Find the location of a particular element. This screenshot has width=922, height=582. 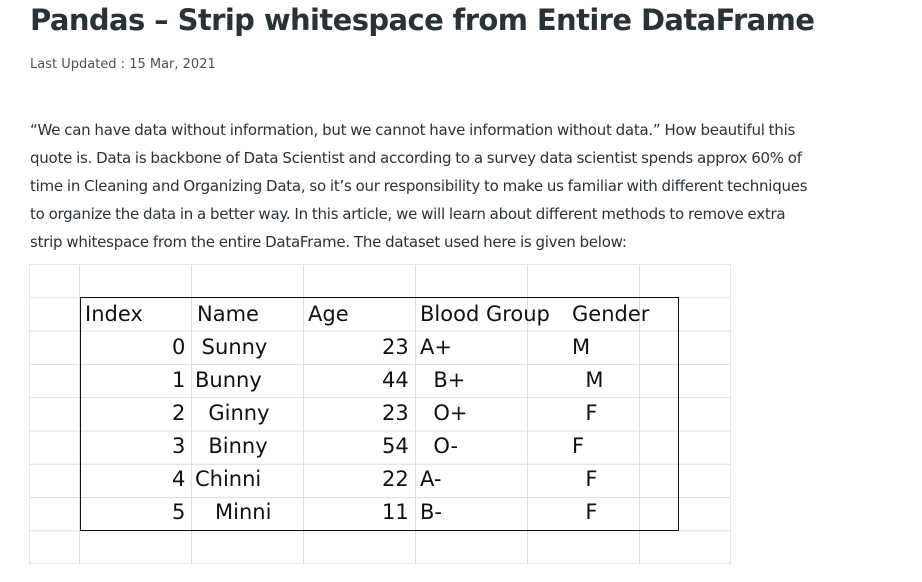

cell-age: 54 is located at coordinates (395, 446).